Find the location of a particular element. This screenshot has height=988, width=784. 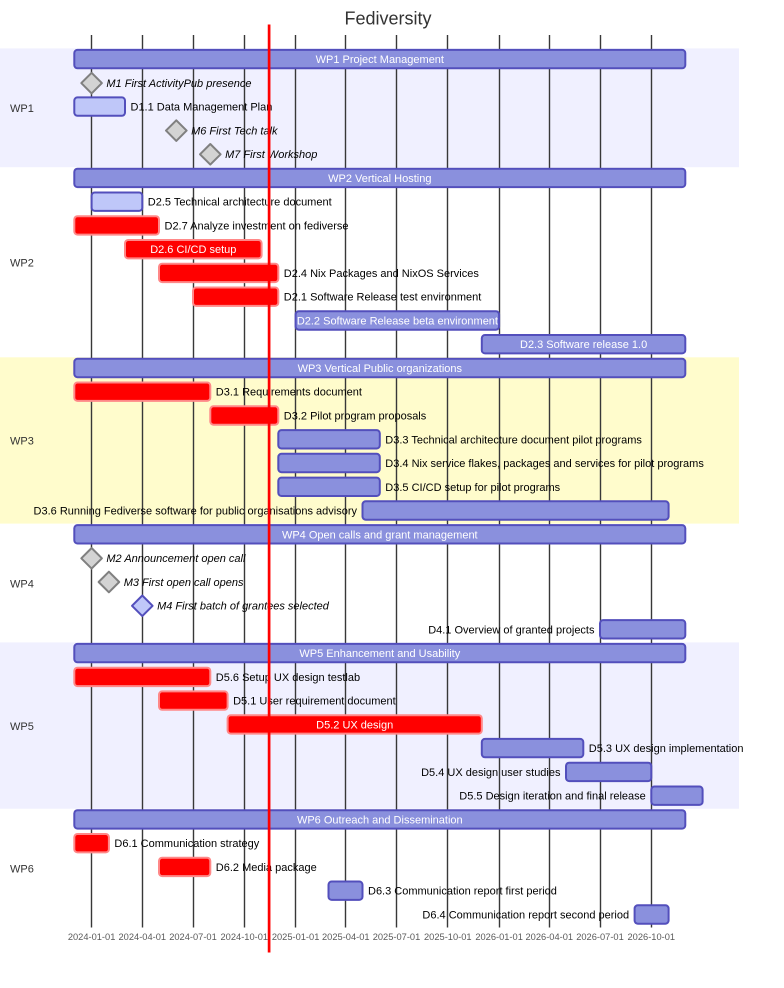

svg-text: Fediversity is located at coordinates (387, 19).